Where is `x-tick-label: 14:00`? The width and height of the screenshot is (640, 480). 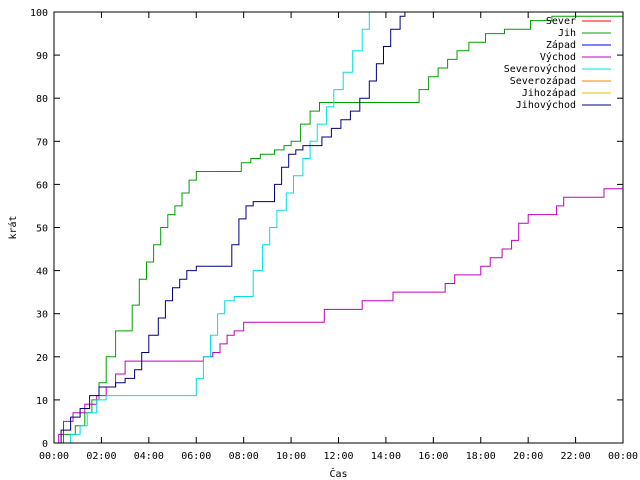 x-tick-label: 14:00 is located at coordinates (386, 456).